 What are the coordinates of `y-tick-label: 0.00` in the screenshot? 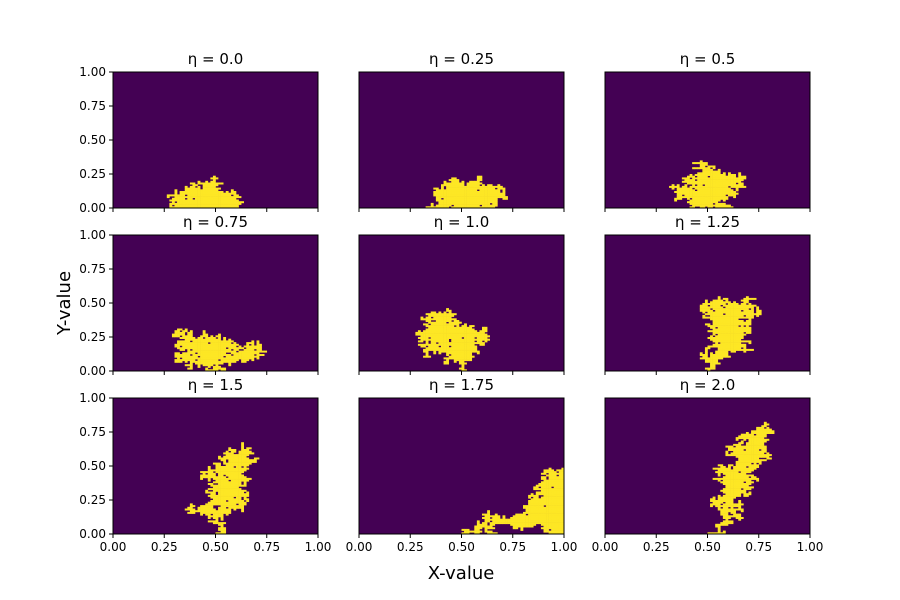 It's located at (92, 371).